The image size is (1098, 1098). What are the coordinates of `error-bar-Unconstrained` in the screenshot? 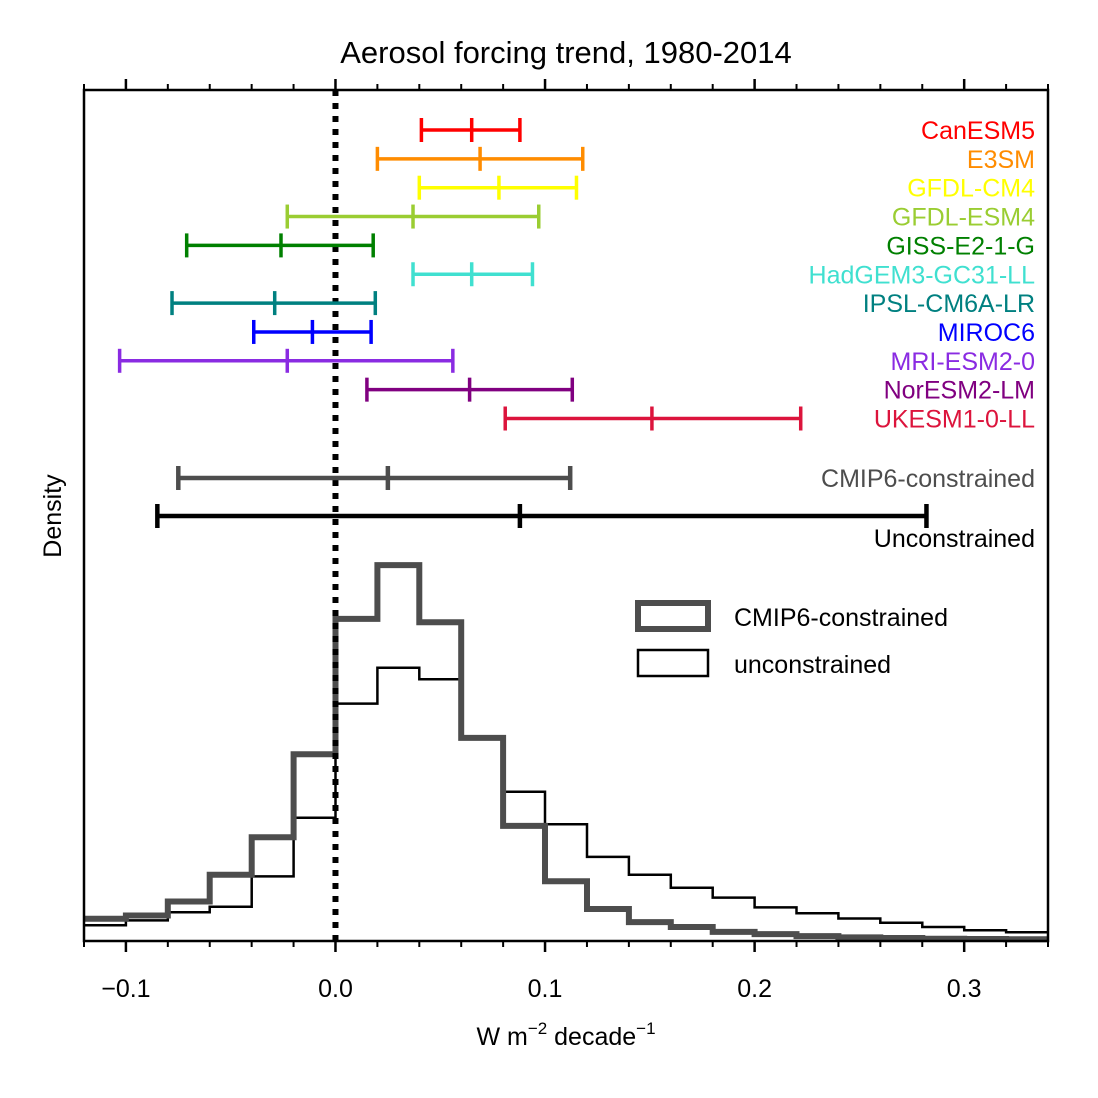 It's located at (542, 516).